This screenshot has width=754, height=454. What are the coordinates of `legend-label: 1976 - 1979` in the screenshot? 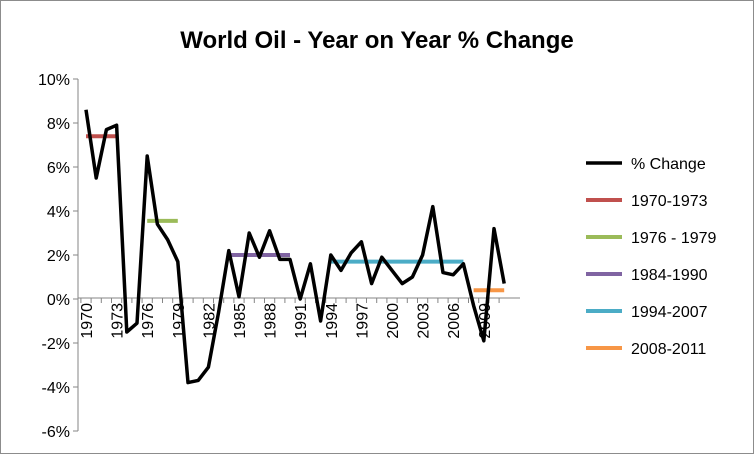 It's located at (674, 238).